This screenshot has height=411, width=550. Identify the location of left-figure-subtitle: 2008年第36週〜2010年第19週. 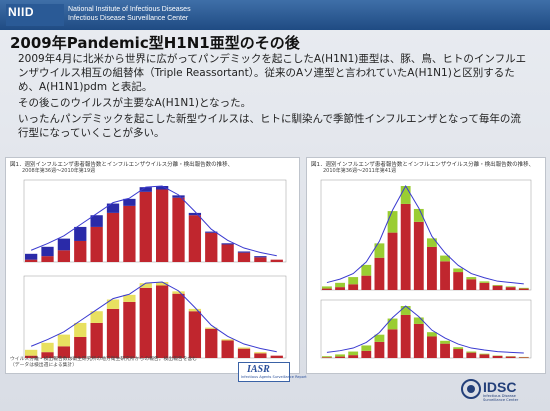
(59, 171).